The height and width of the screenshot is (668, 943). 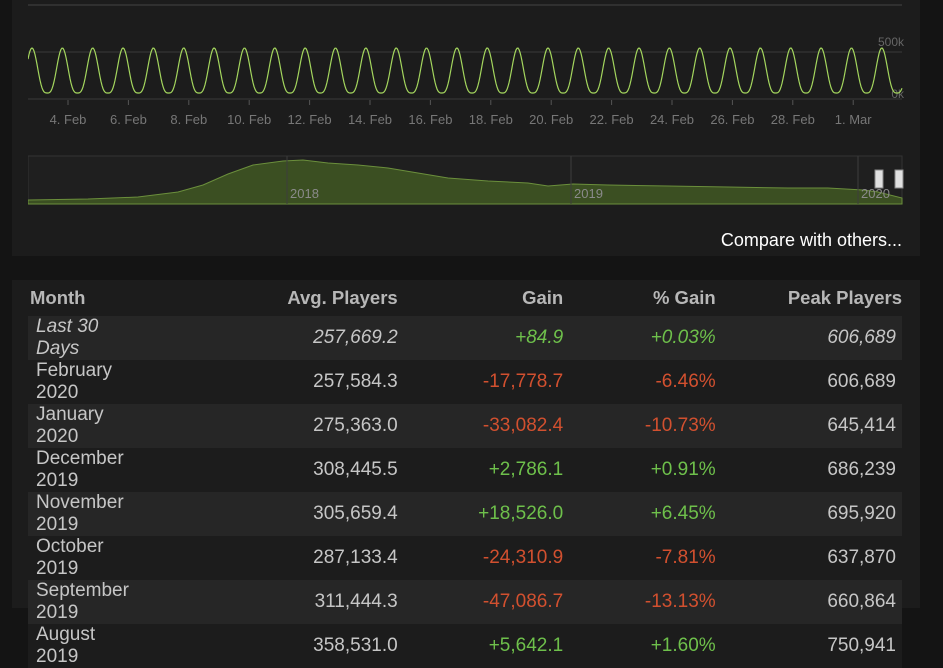 I want to click on x-axis-date-label: 6. Feb, so click(x=128, y=119).